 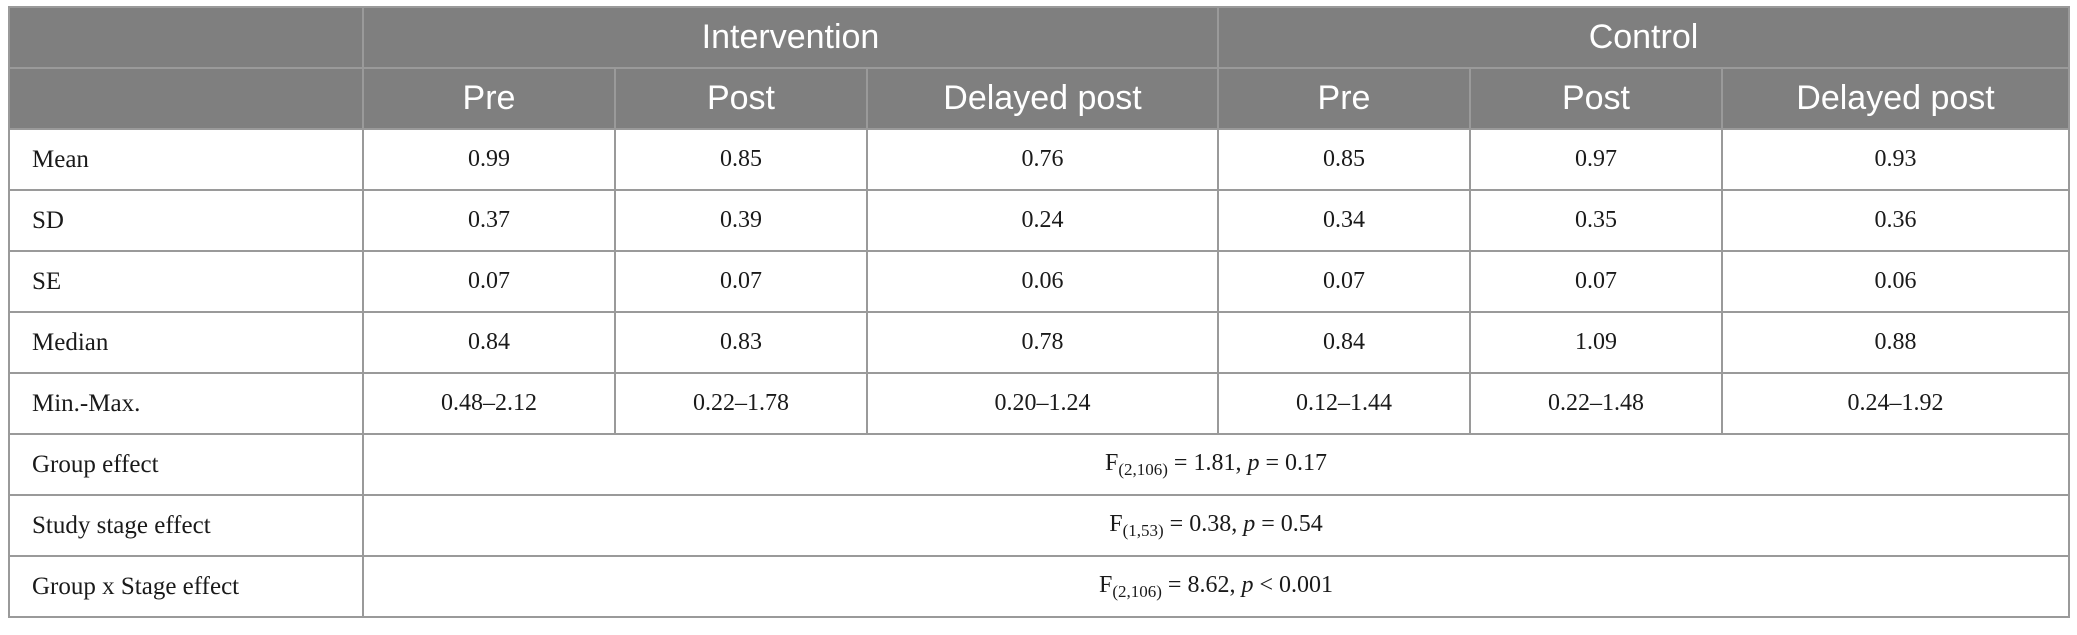 What do you see at coordinates (186, 220) in the screenshot?
I see `row-label: SD` at bounding box center [186, 220].